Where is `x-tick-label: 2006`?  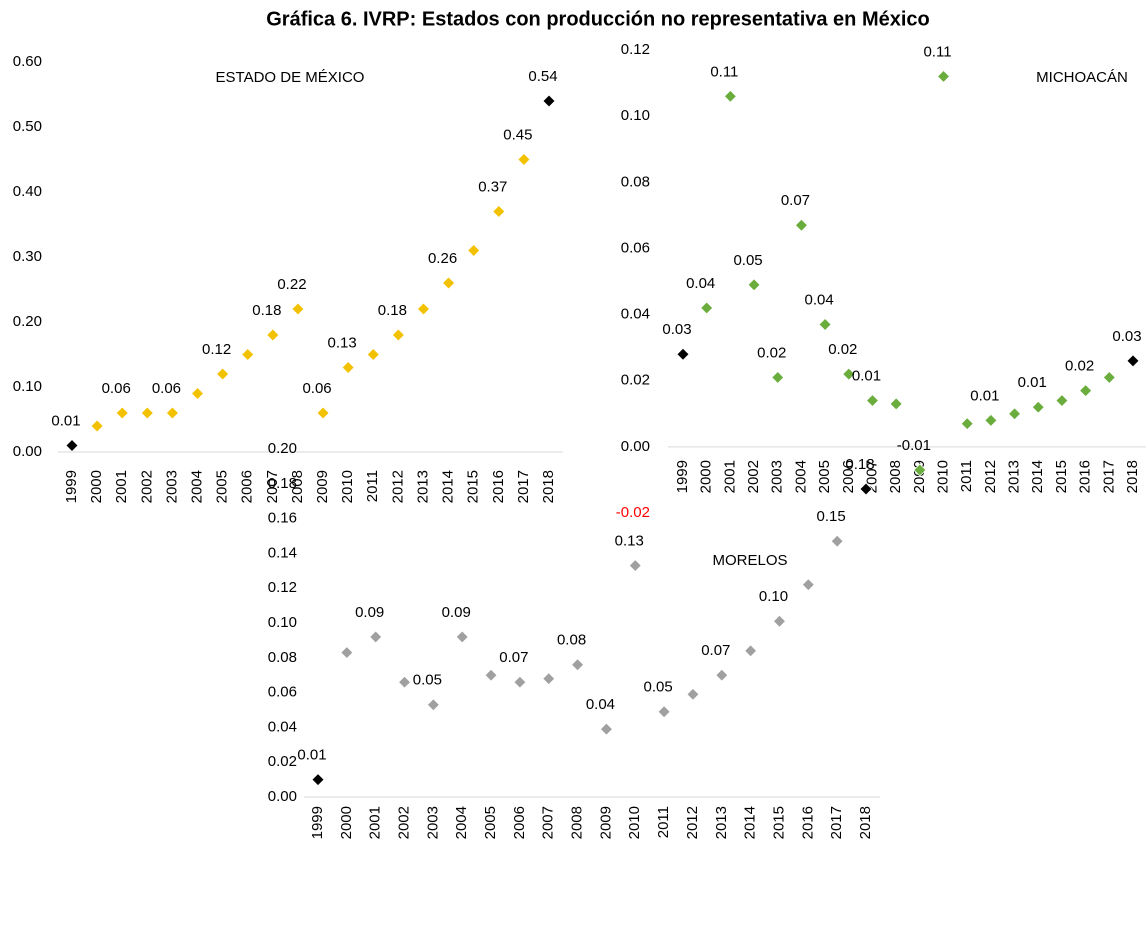 x-tick-label: 2006 is located at coordinates (848, 476).